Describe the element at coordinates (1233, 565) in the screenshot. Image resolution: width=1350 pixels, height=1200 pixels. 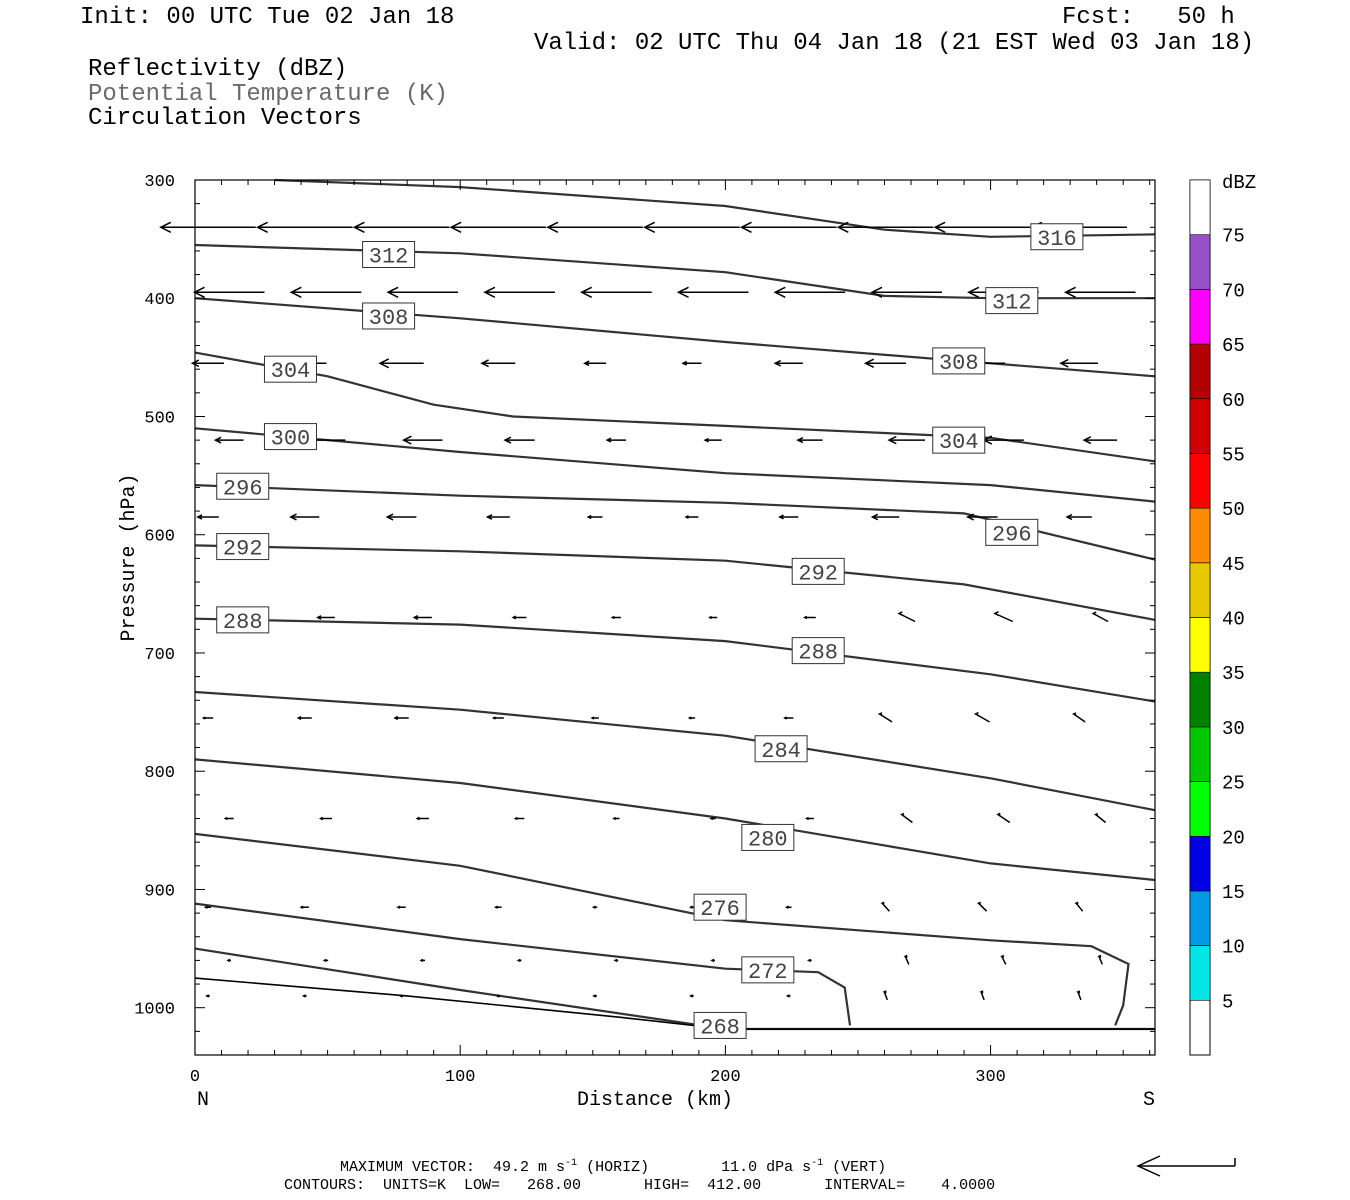
I see `colorbar-label: 45` at that location.